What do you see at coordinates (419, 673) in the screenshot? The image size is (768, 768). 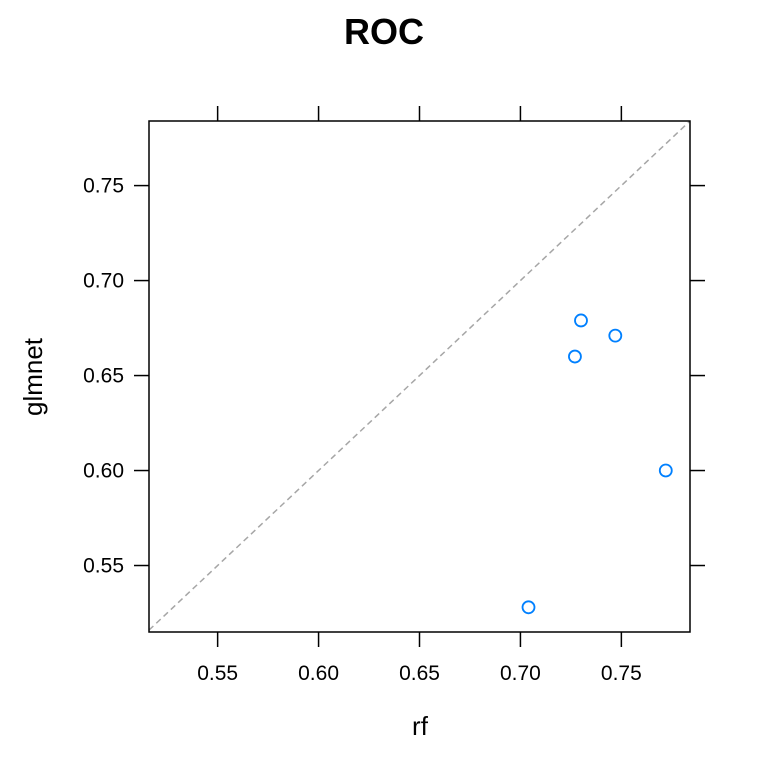 I see `x-tick-label: 0.65` at bounding box center [419, 673].